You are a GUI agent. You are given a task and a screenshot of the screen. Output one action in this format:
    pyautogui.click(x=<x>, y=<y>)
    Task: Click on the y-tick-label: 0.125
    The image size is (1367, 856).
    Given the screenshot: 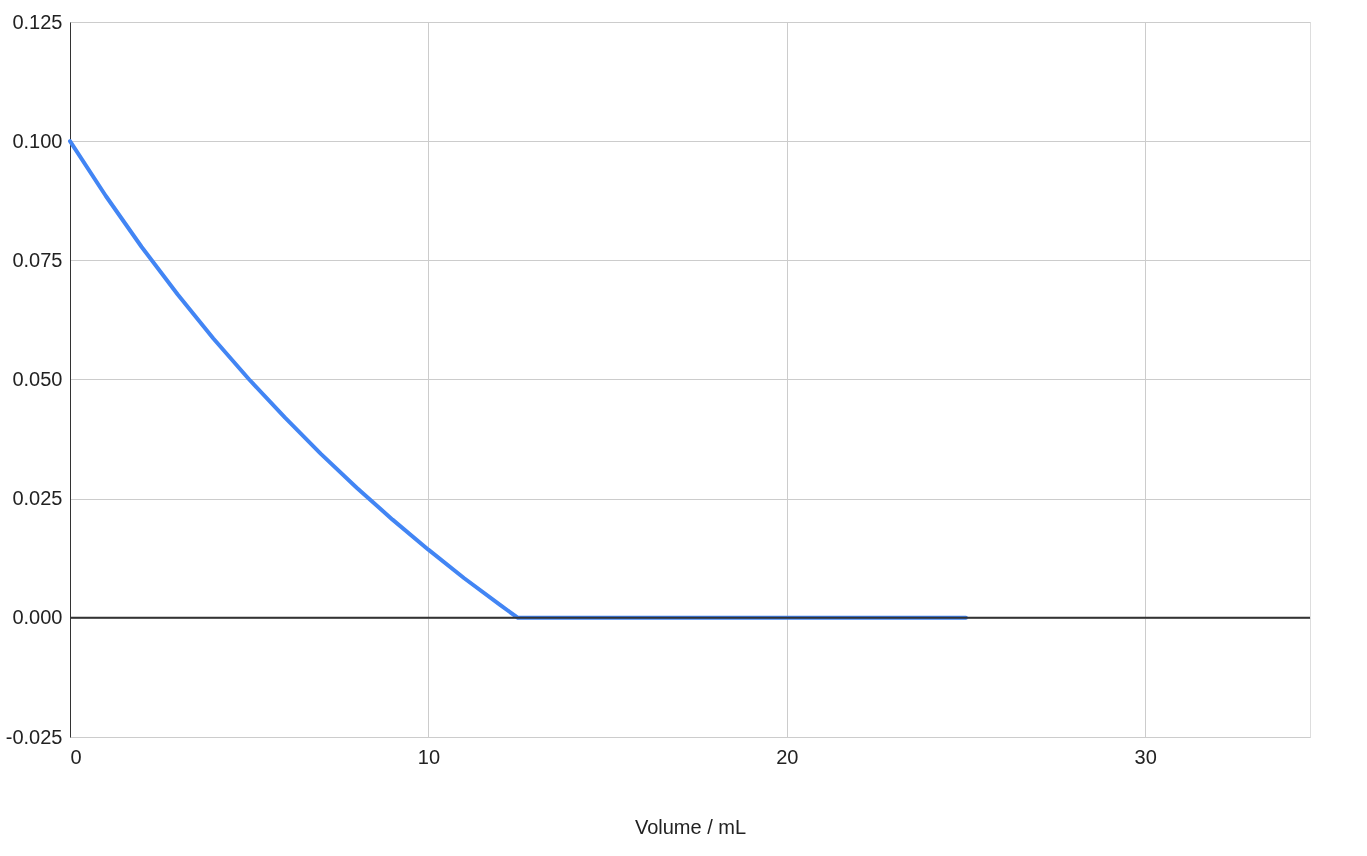 What is the action you would take?
    pyautogui.click(x=37, y=21)
    